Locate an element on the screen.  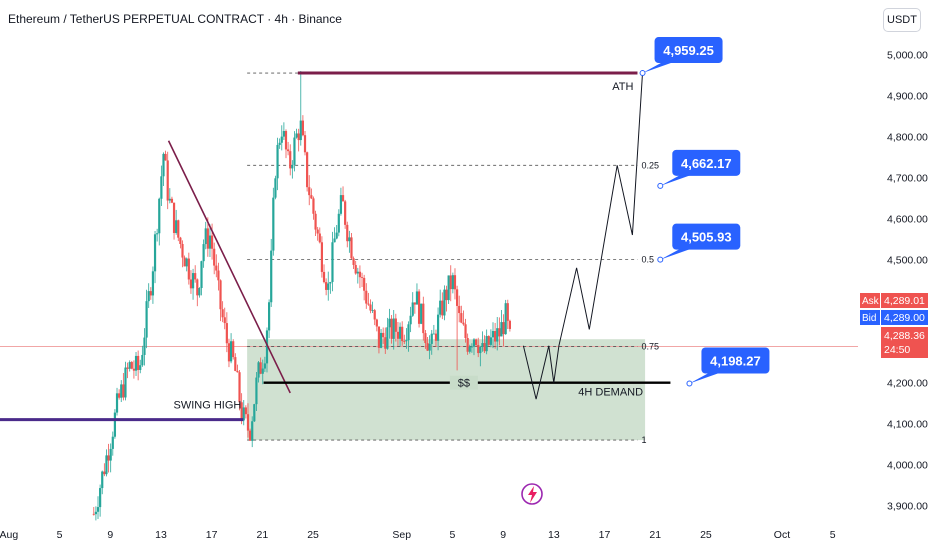
x-axis-tick-label: Sep is located at coordinates (401, 535).